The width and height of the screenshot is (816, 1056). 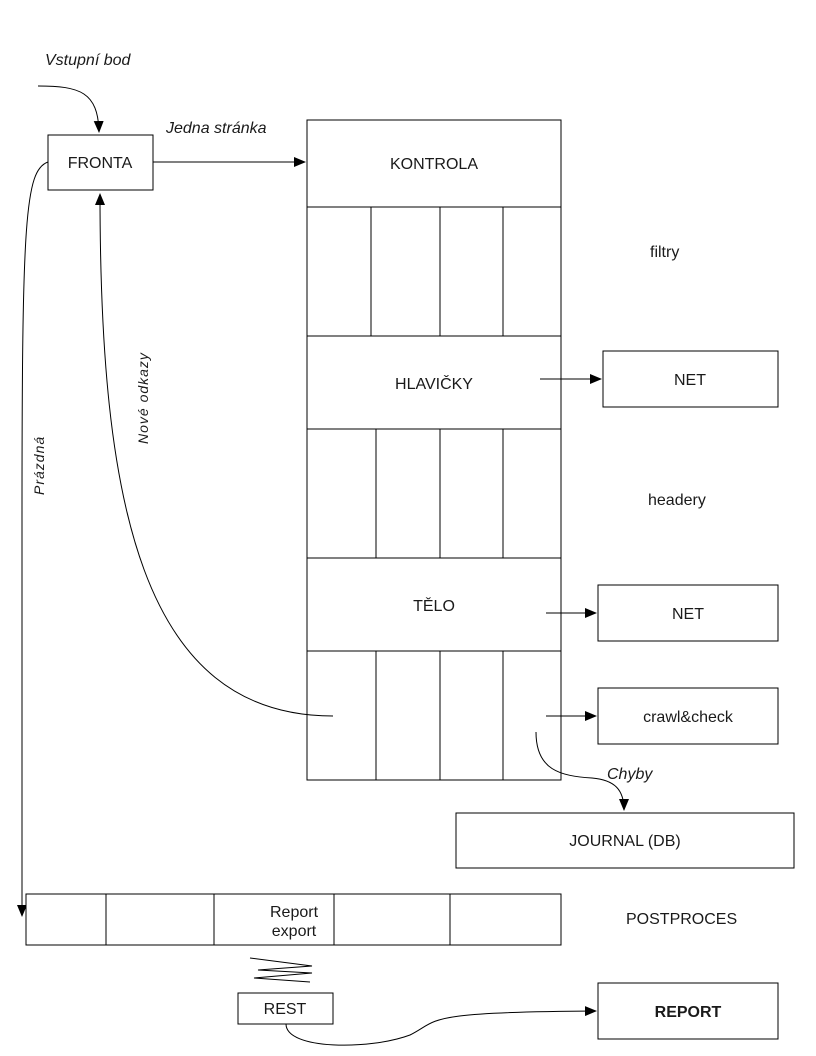 I want to click on one-page-label: Jedna stránka, so click(x=216, y=128).